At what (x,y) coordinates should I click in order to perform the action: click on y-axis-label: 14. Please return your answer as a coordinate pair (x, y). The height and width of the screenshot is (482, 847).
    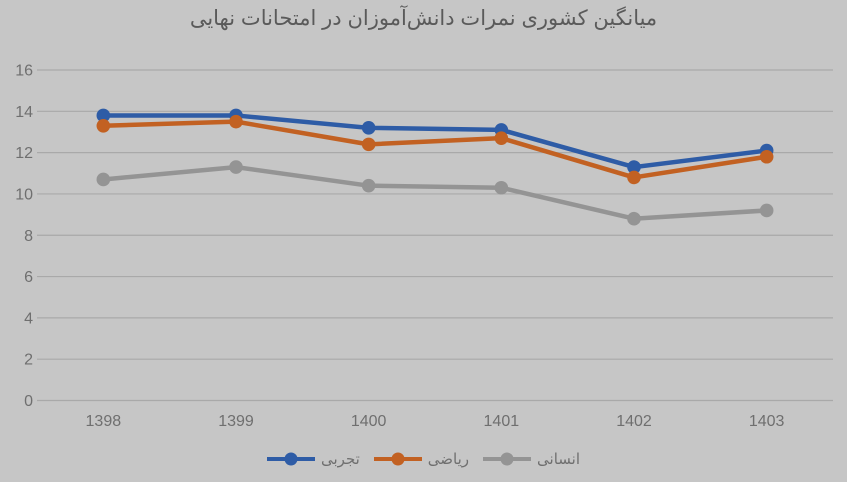
    Looking at the image, I should click on (24, 112).